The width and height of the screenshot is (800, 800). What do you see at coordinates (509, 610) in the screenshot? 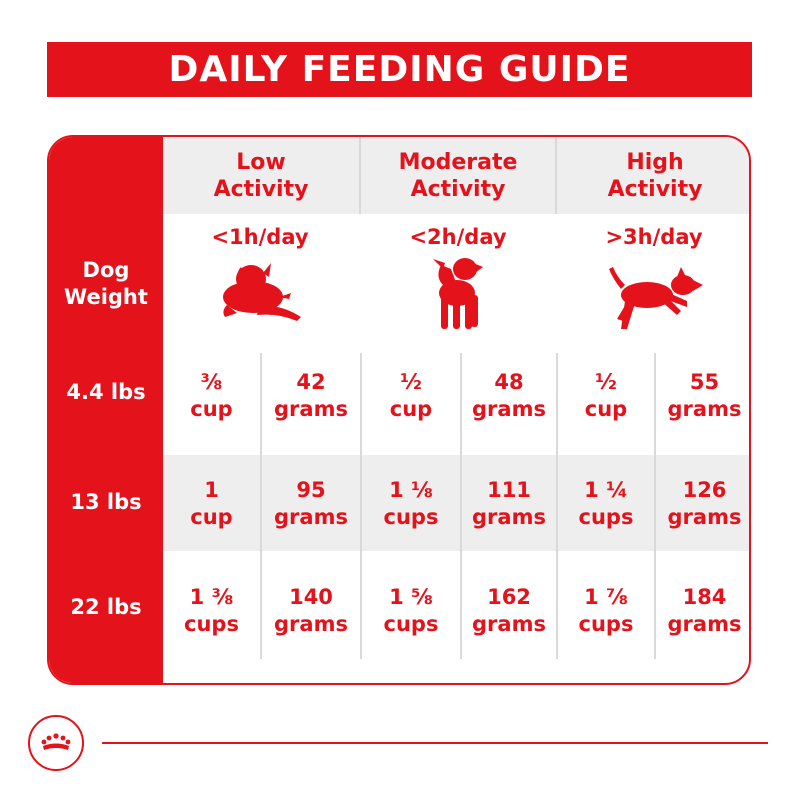
I see `table-cell: 162 grams` at bounding box center [509, 610].